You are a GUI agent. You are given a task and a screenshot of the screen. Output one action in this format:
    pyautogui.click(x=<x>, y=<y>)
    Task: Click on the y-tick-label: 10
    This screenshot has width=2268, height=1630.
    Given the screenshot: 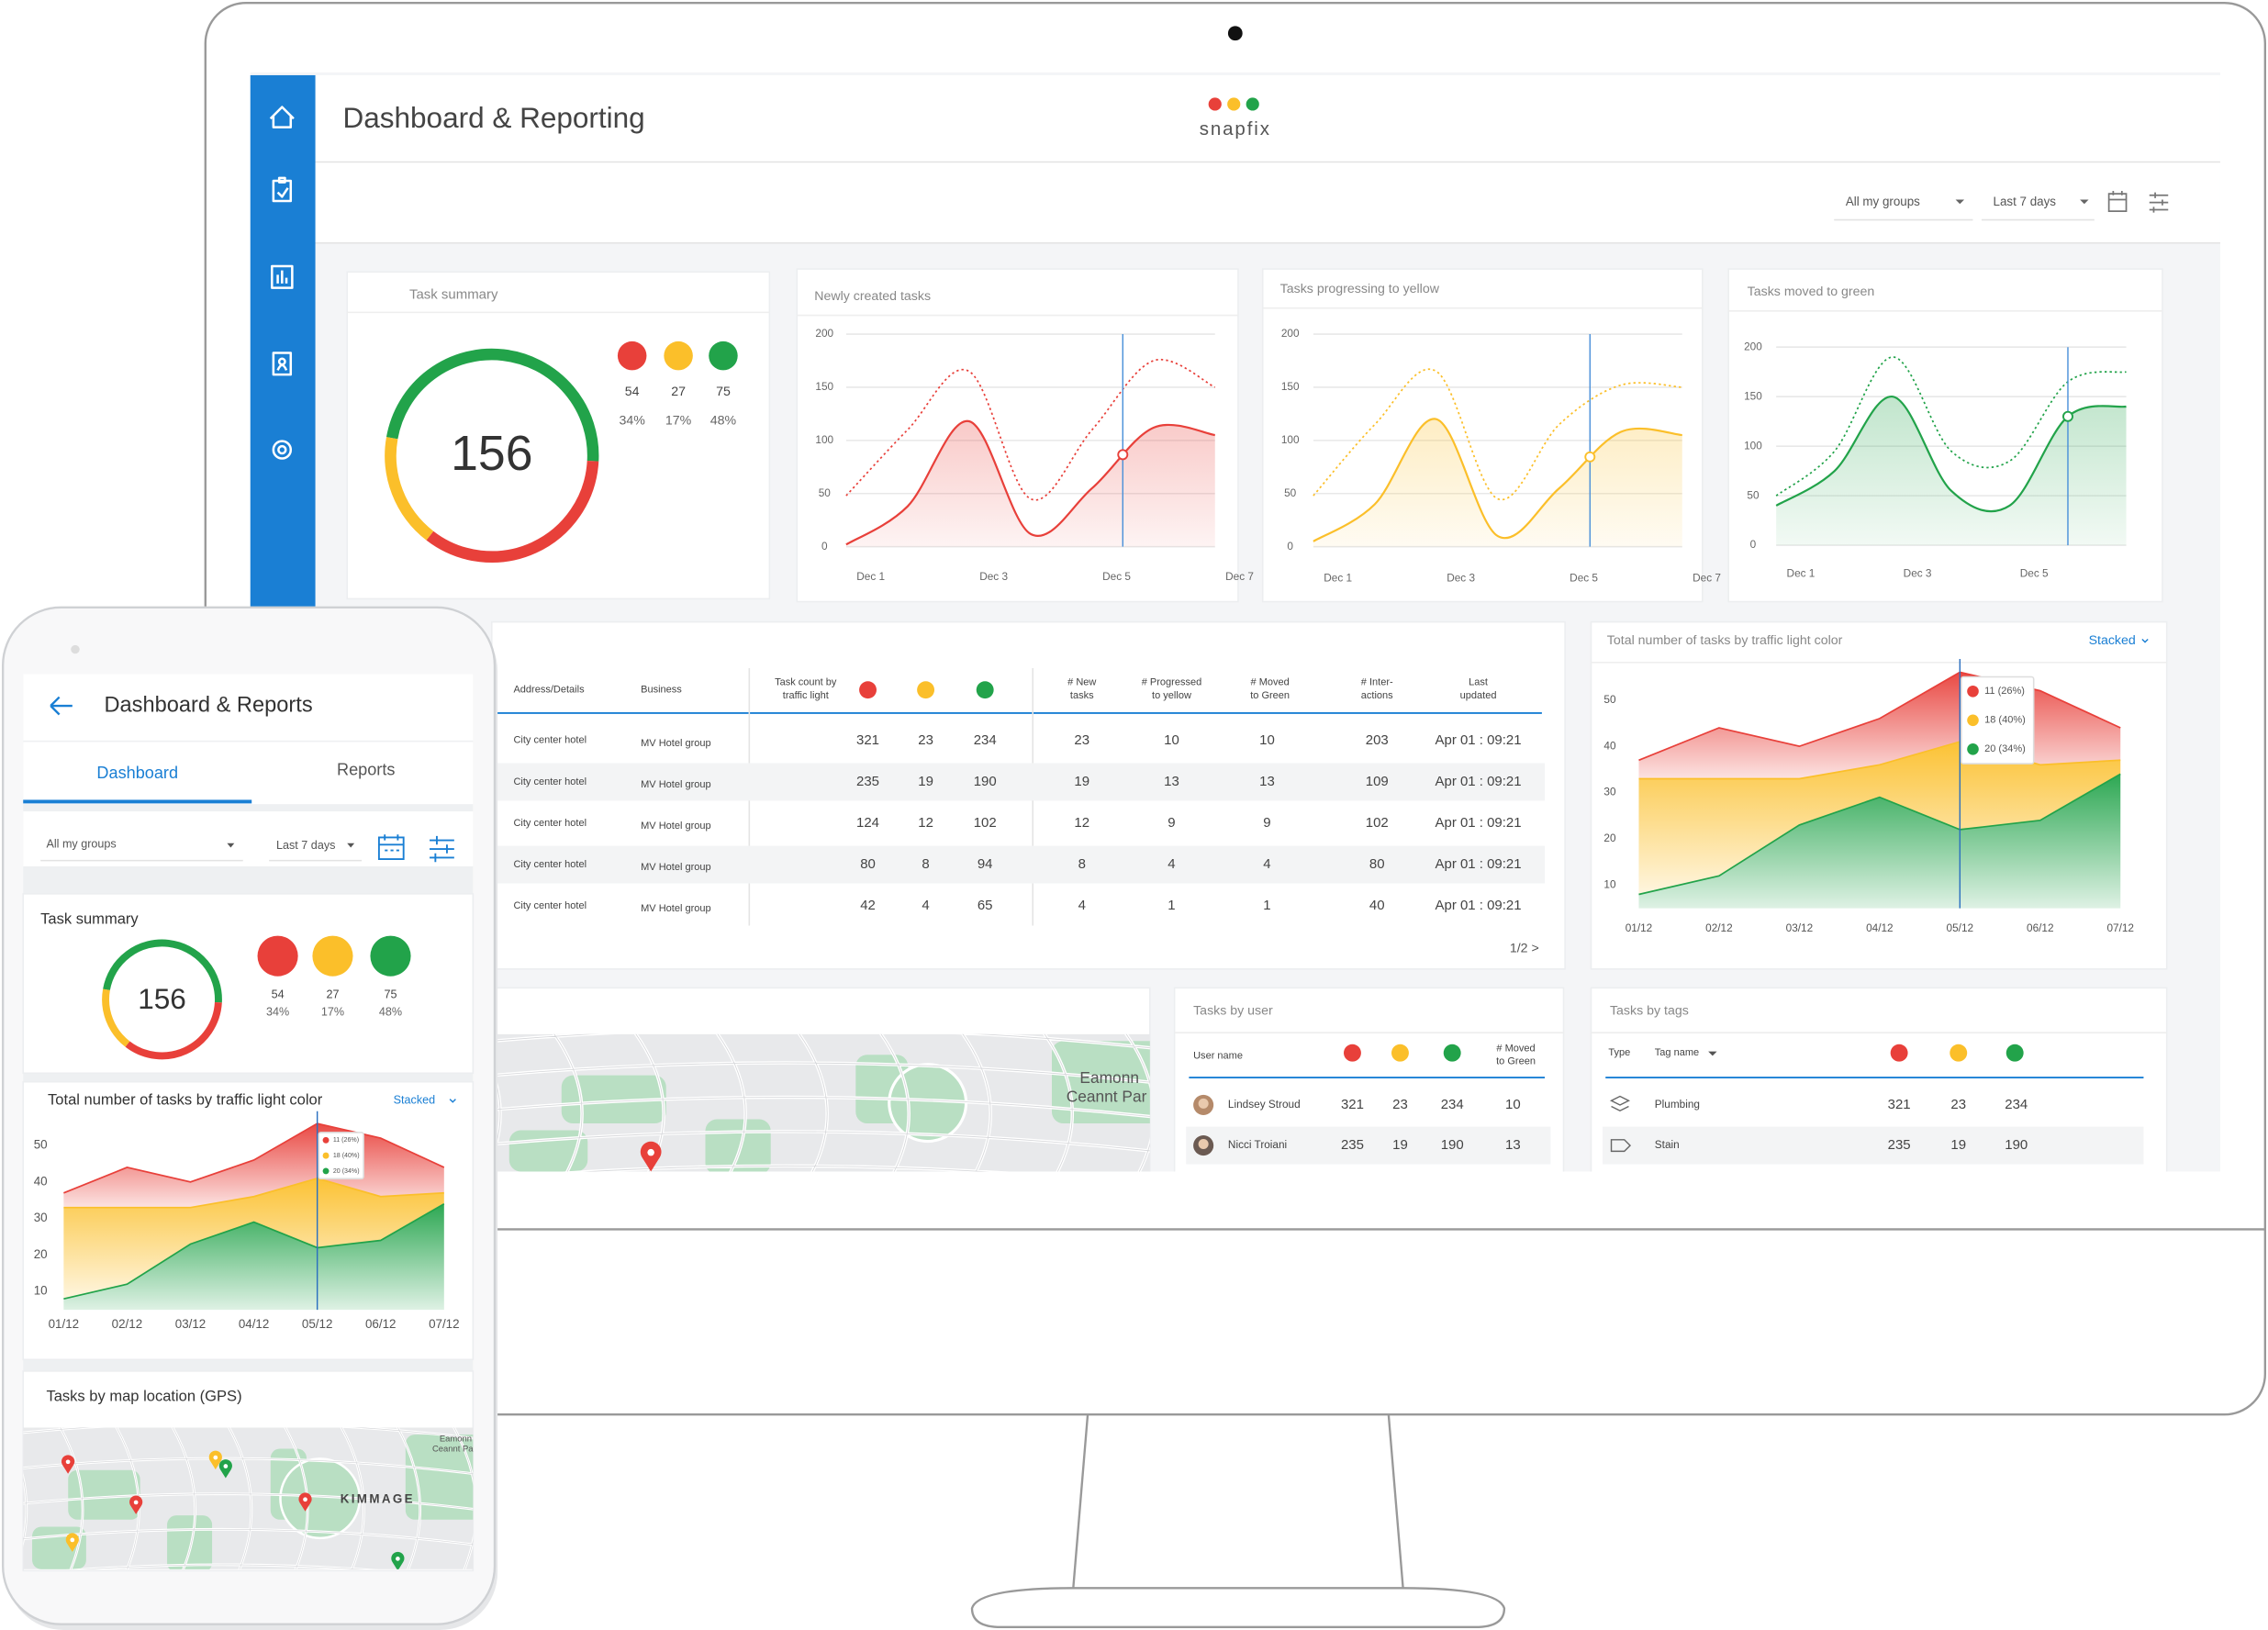 What is the action you would take?
    pyautogui.click(x=1609, y=884)
    